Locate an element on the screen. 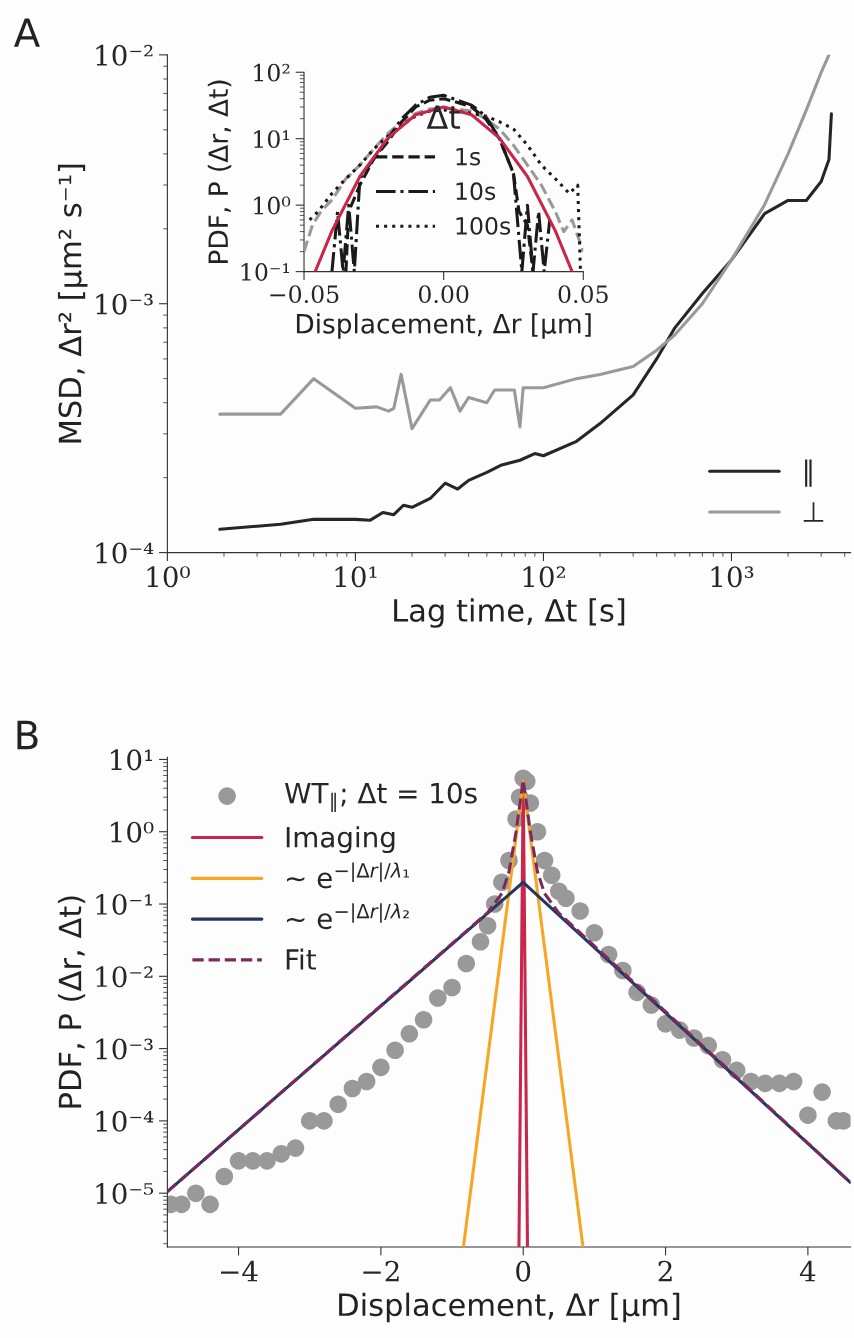 The image size is (854, 1338). x-tick-label: 10³ is located at coordinates (732, 577).